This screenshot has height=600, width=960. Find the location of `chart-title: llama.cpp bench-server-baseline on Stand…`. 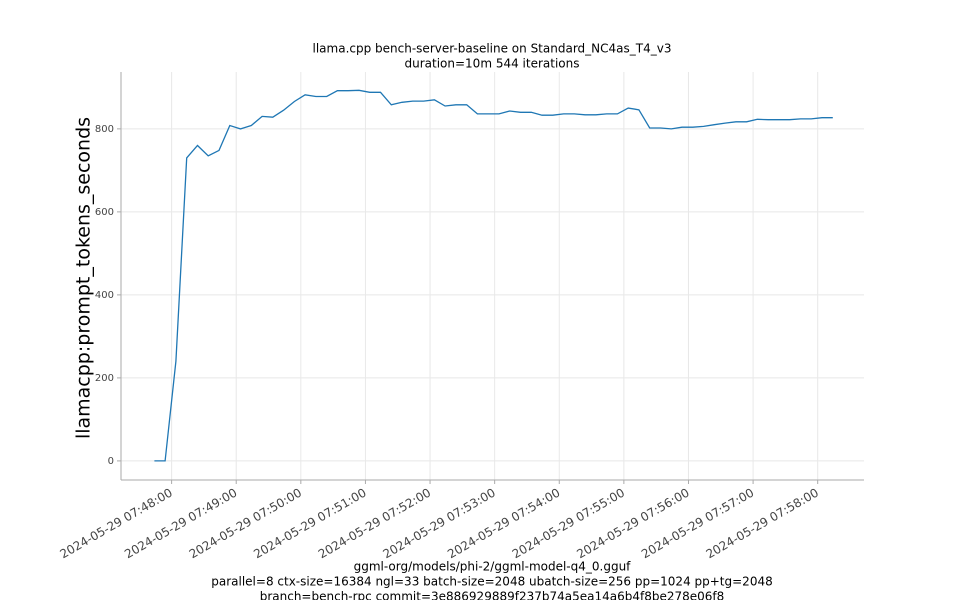

chart-title: llama.cpp bench-server-baseline on Stand… is located at coordinates (492, 49).